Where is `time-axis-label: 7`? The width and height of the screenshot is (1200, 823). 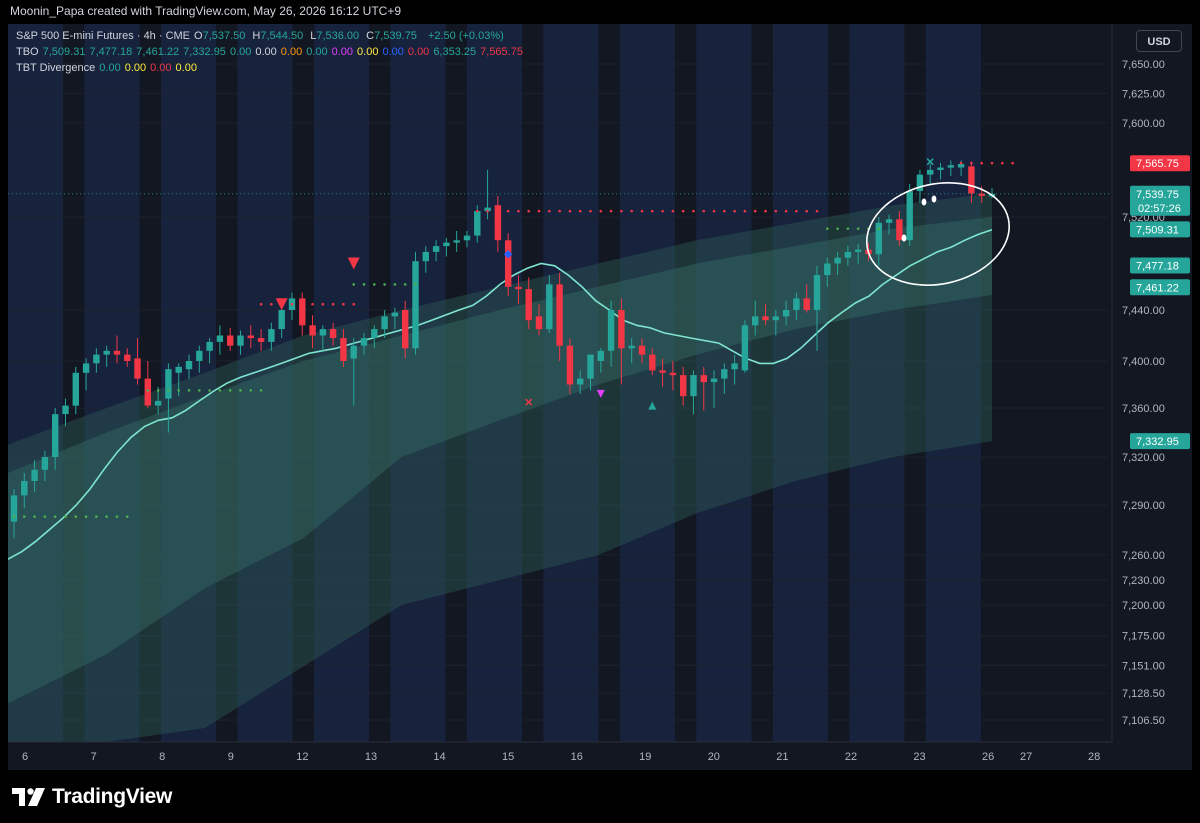
time-axis-label: 7 is located at coordinates (94, 757).